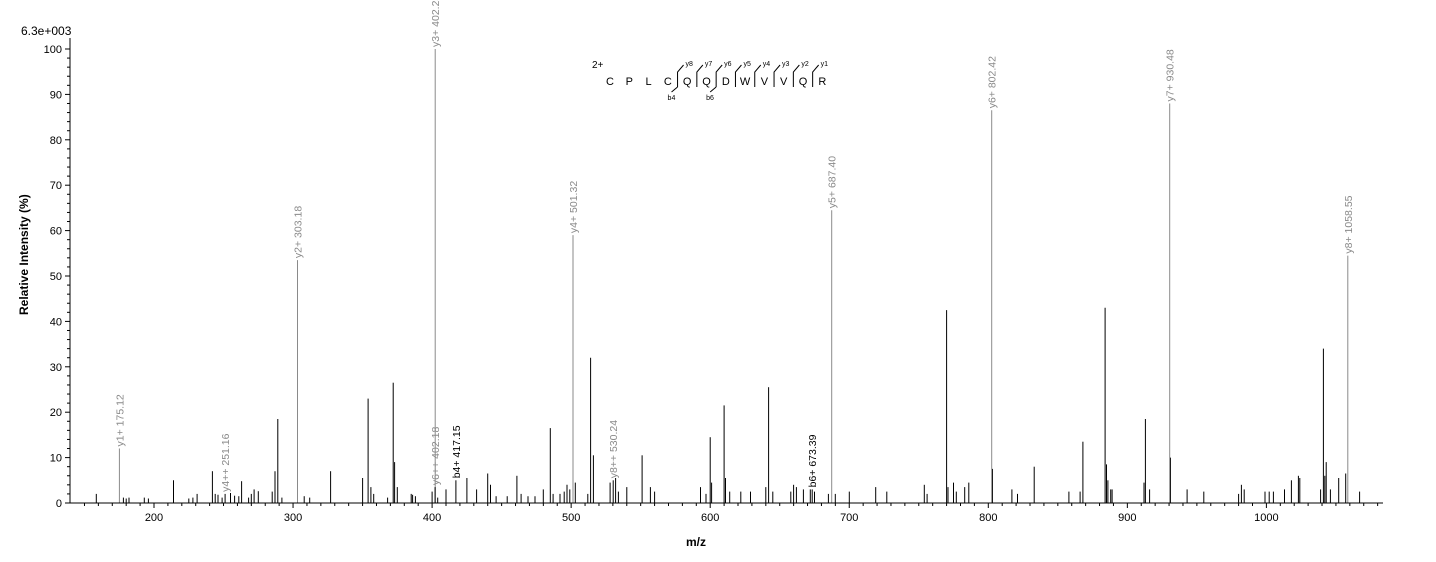 This screenshot has height=562, width=1436. What do you see at coordinates (710, 98) in the screenshot?
I see `b-ion-label-1: b6` at bounding box center [710, 98].